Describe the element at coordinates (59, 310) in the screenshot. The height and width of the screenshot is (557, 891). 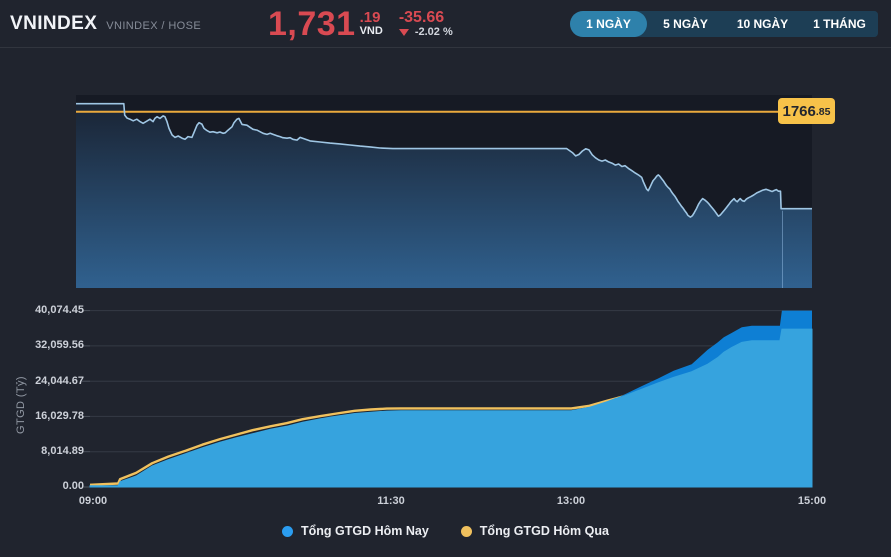
I see `y-tick-label: 40,074.45` at that location.